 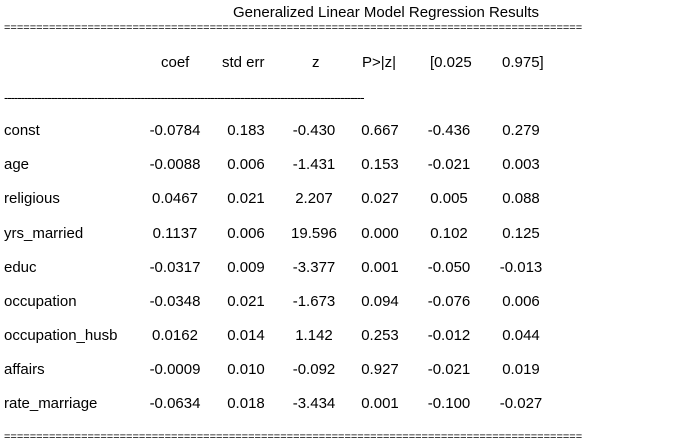 What do you see at coordinates (380, 233) in the screenshot?
I see `table-cell: 0.000` at bounding box center [380, 233].